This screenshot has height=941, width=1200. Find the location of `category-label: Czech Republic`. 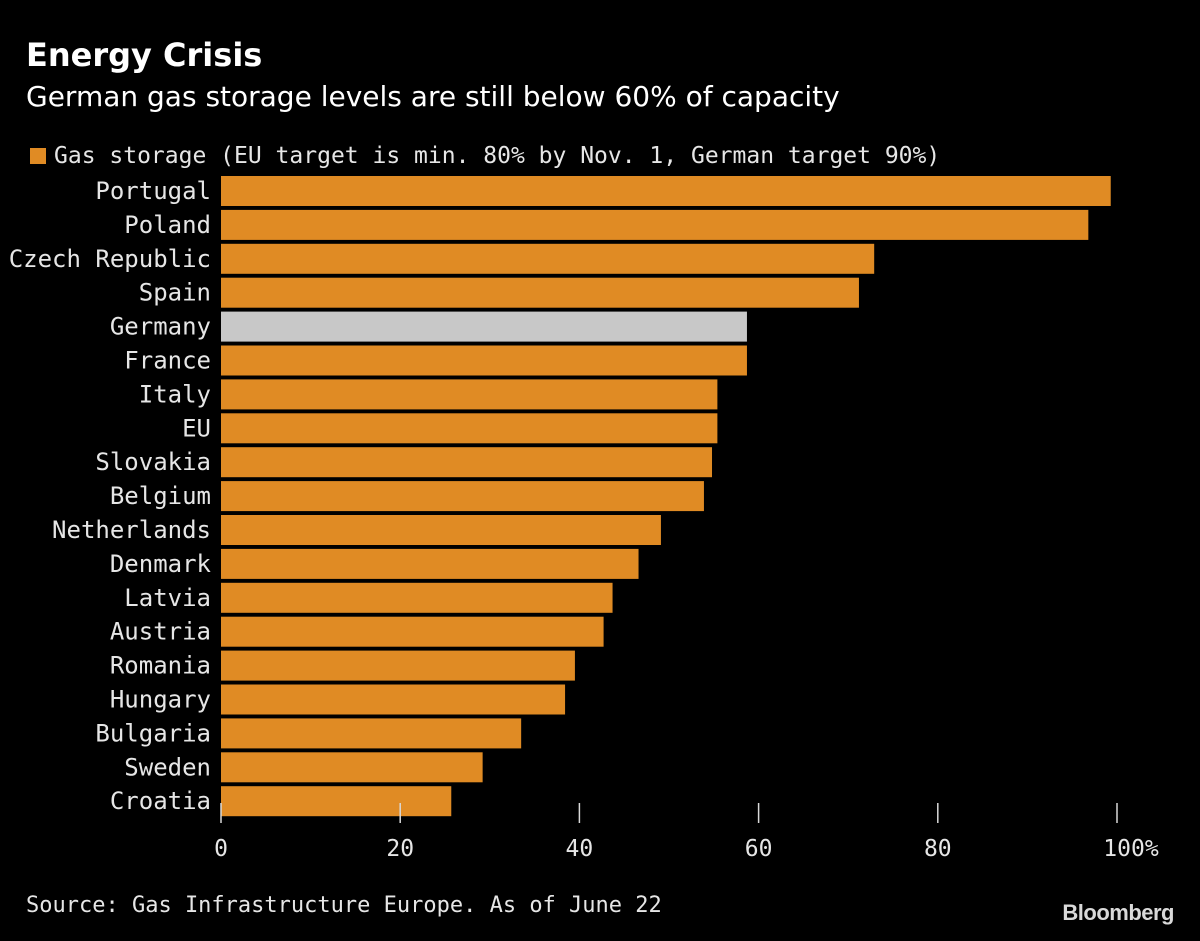

category-label: Czech Republic is located at coordinates (110, 259).